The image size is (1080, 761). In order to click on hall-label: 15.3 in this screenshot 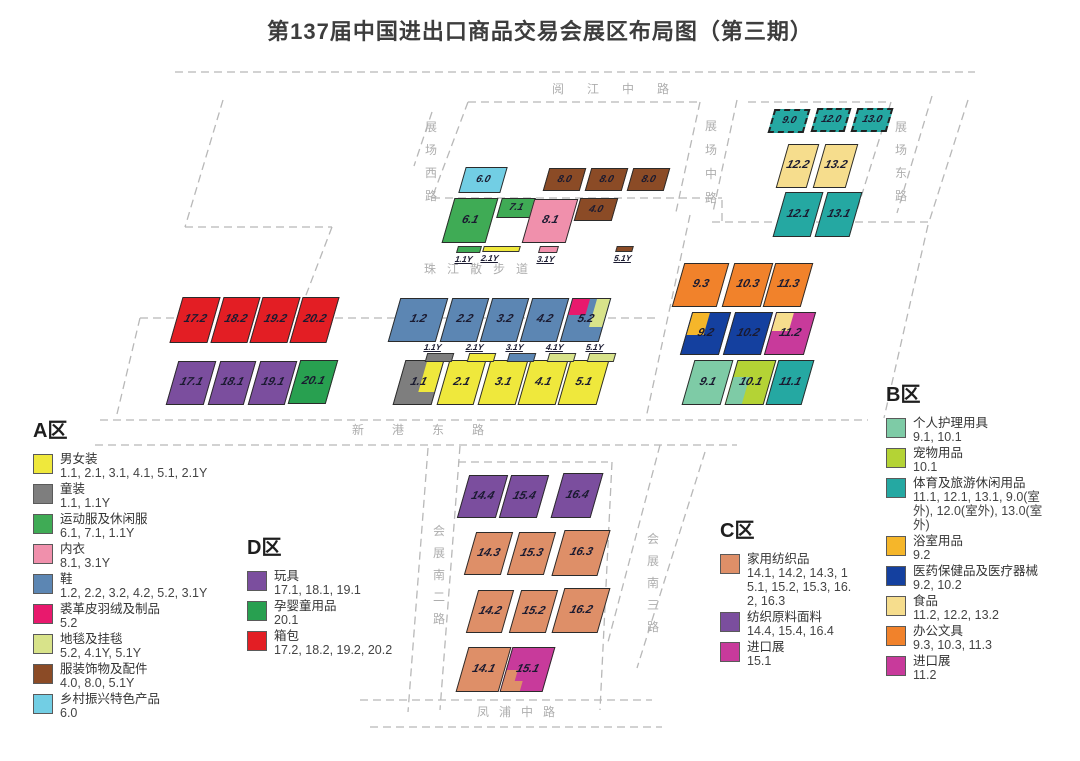, I will do `click(531, 552)`.